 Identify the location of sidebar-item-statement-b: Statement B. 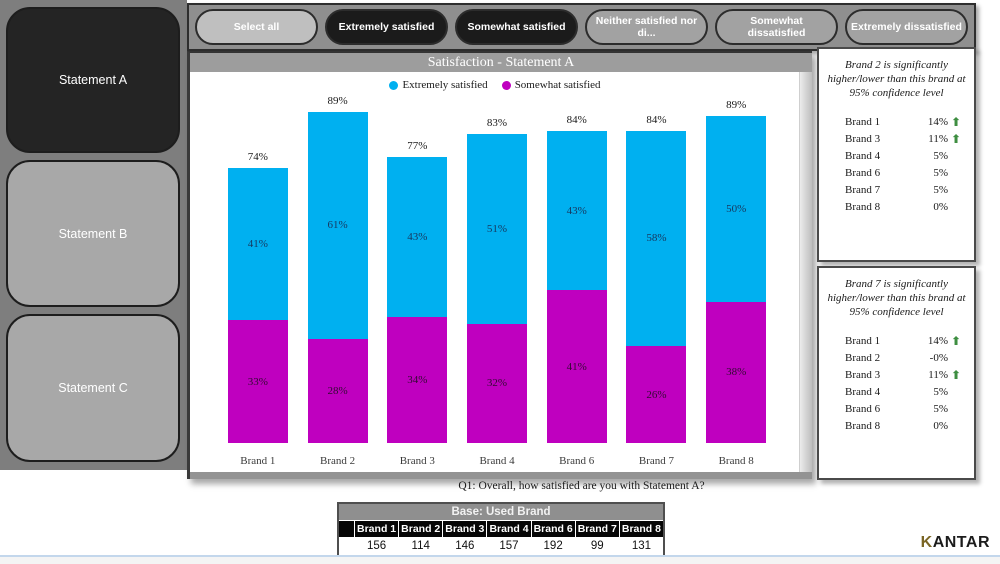
(93, 233).